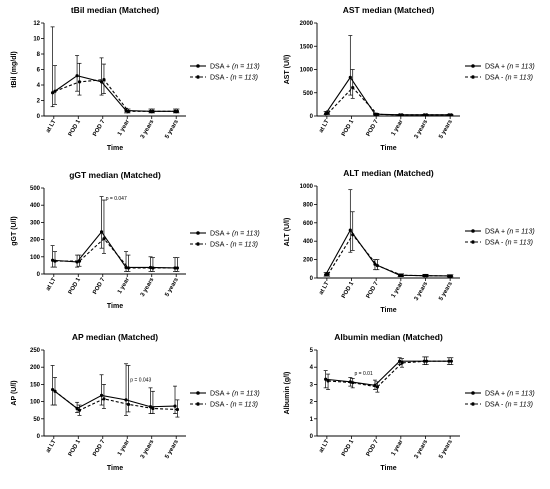  Describe the element at coordinates (39, 86) in the screenshot. I see `y-tick-label: 4` at that location.